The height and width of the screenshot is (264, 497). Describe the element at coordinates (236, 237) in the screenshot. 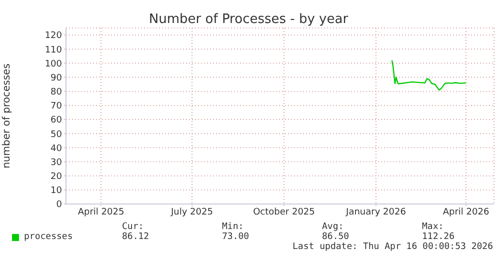

I see `text: 73.00` at that location.